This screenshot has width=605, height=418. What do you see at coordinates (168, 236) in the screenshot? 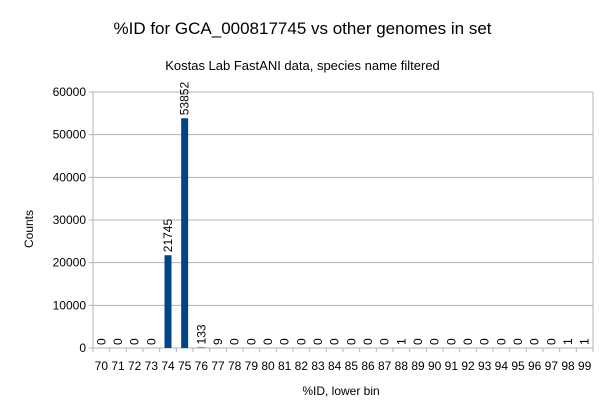
I see `data-label-74: 21745` at bounding box center [168, 236].